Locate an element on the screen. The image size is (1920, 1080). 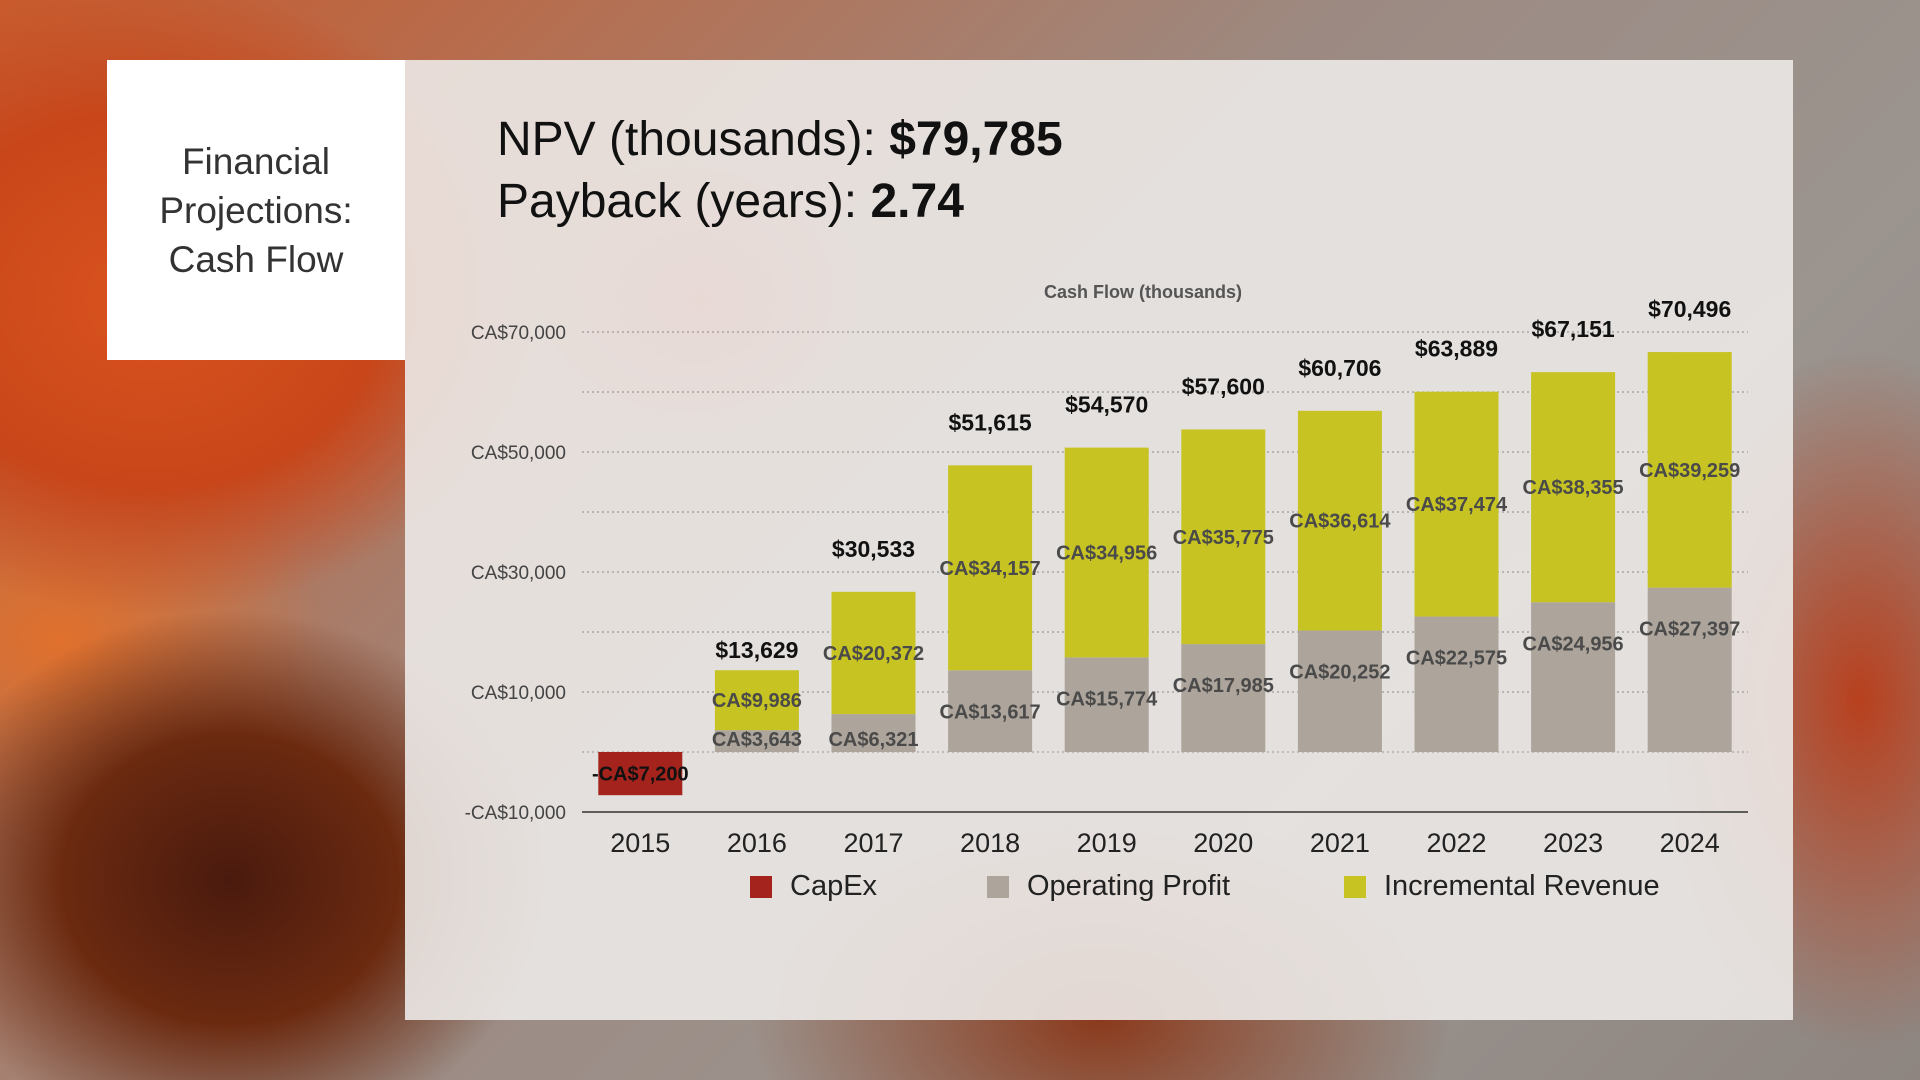
payback-line: Payback (years): 2.74 is located at coordinates (730, 201).